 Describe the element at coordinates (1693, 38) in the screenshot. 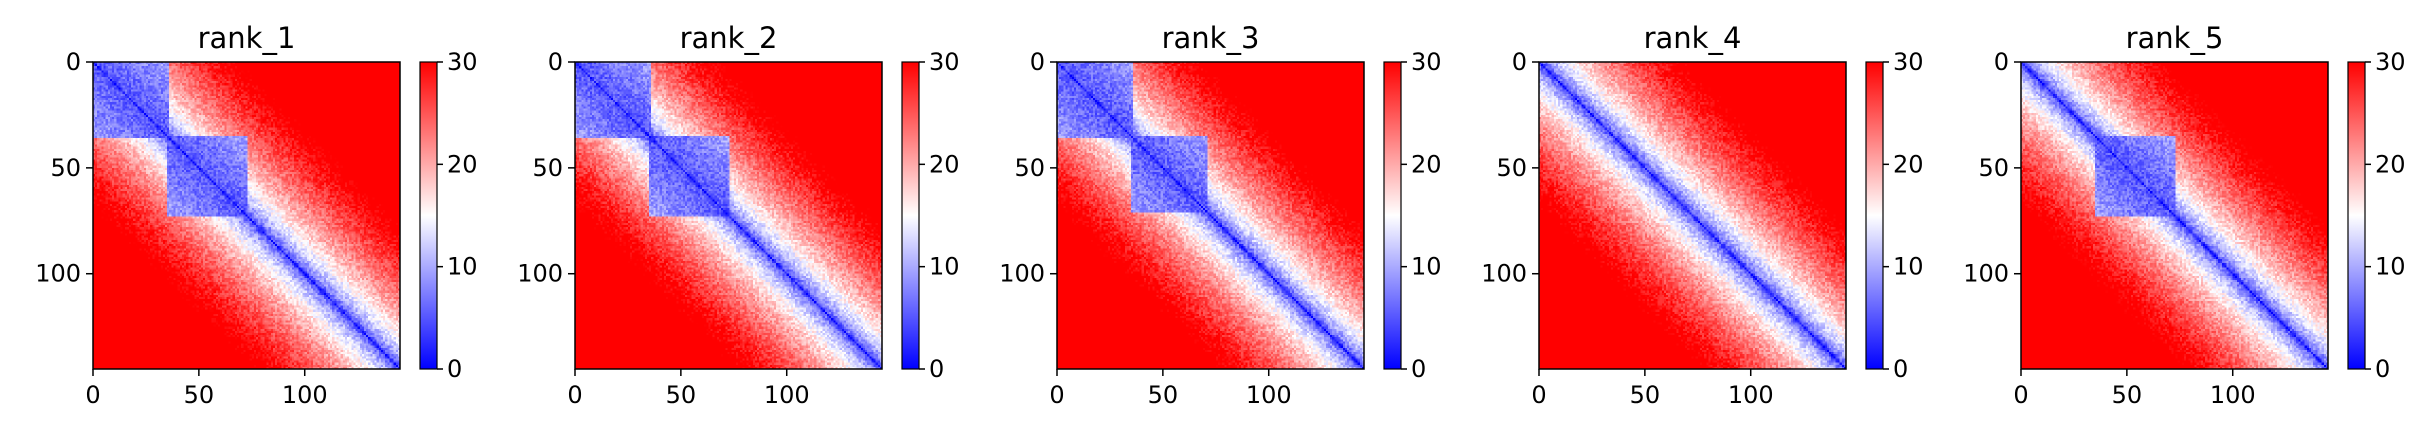

I see `panel-title: rank_4` at that location.